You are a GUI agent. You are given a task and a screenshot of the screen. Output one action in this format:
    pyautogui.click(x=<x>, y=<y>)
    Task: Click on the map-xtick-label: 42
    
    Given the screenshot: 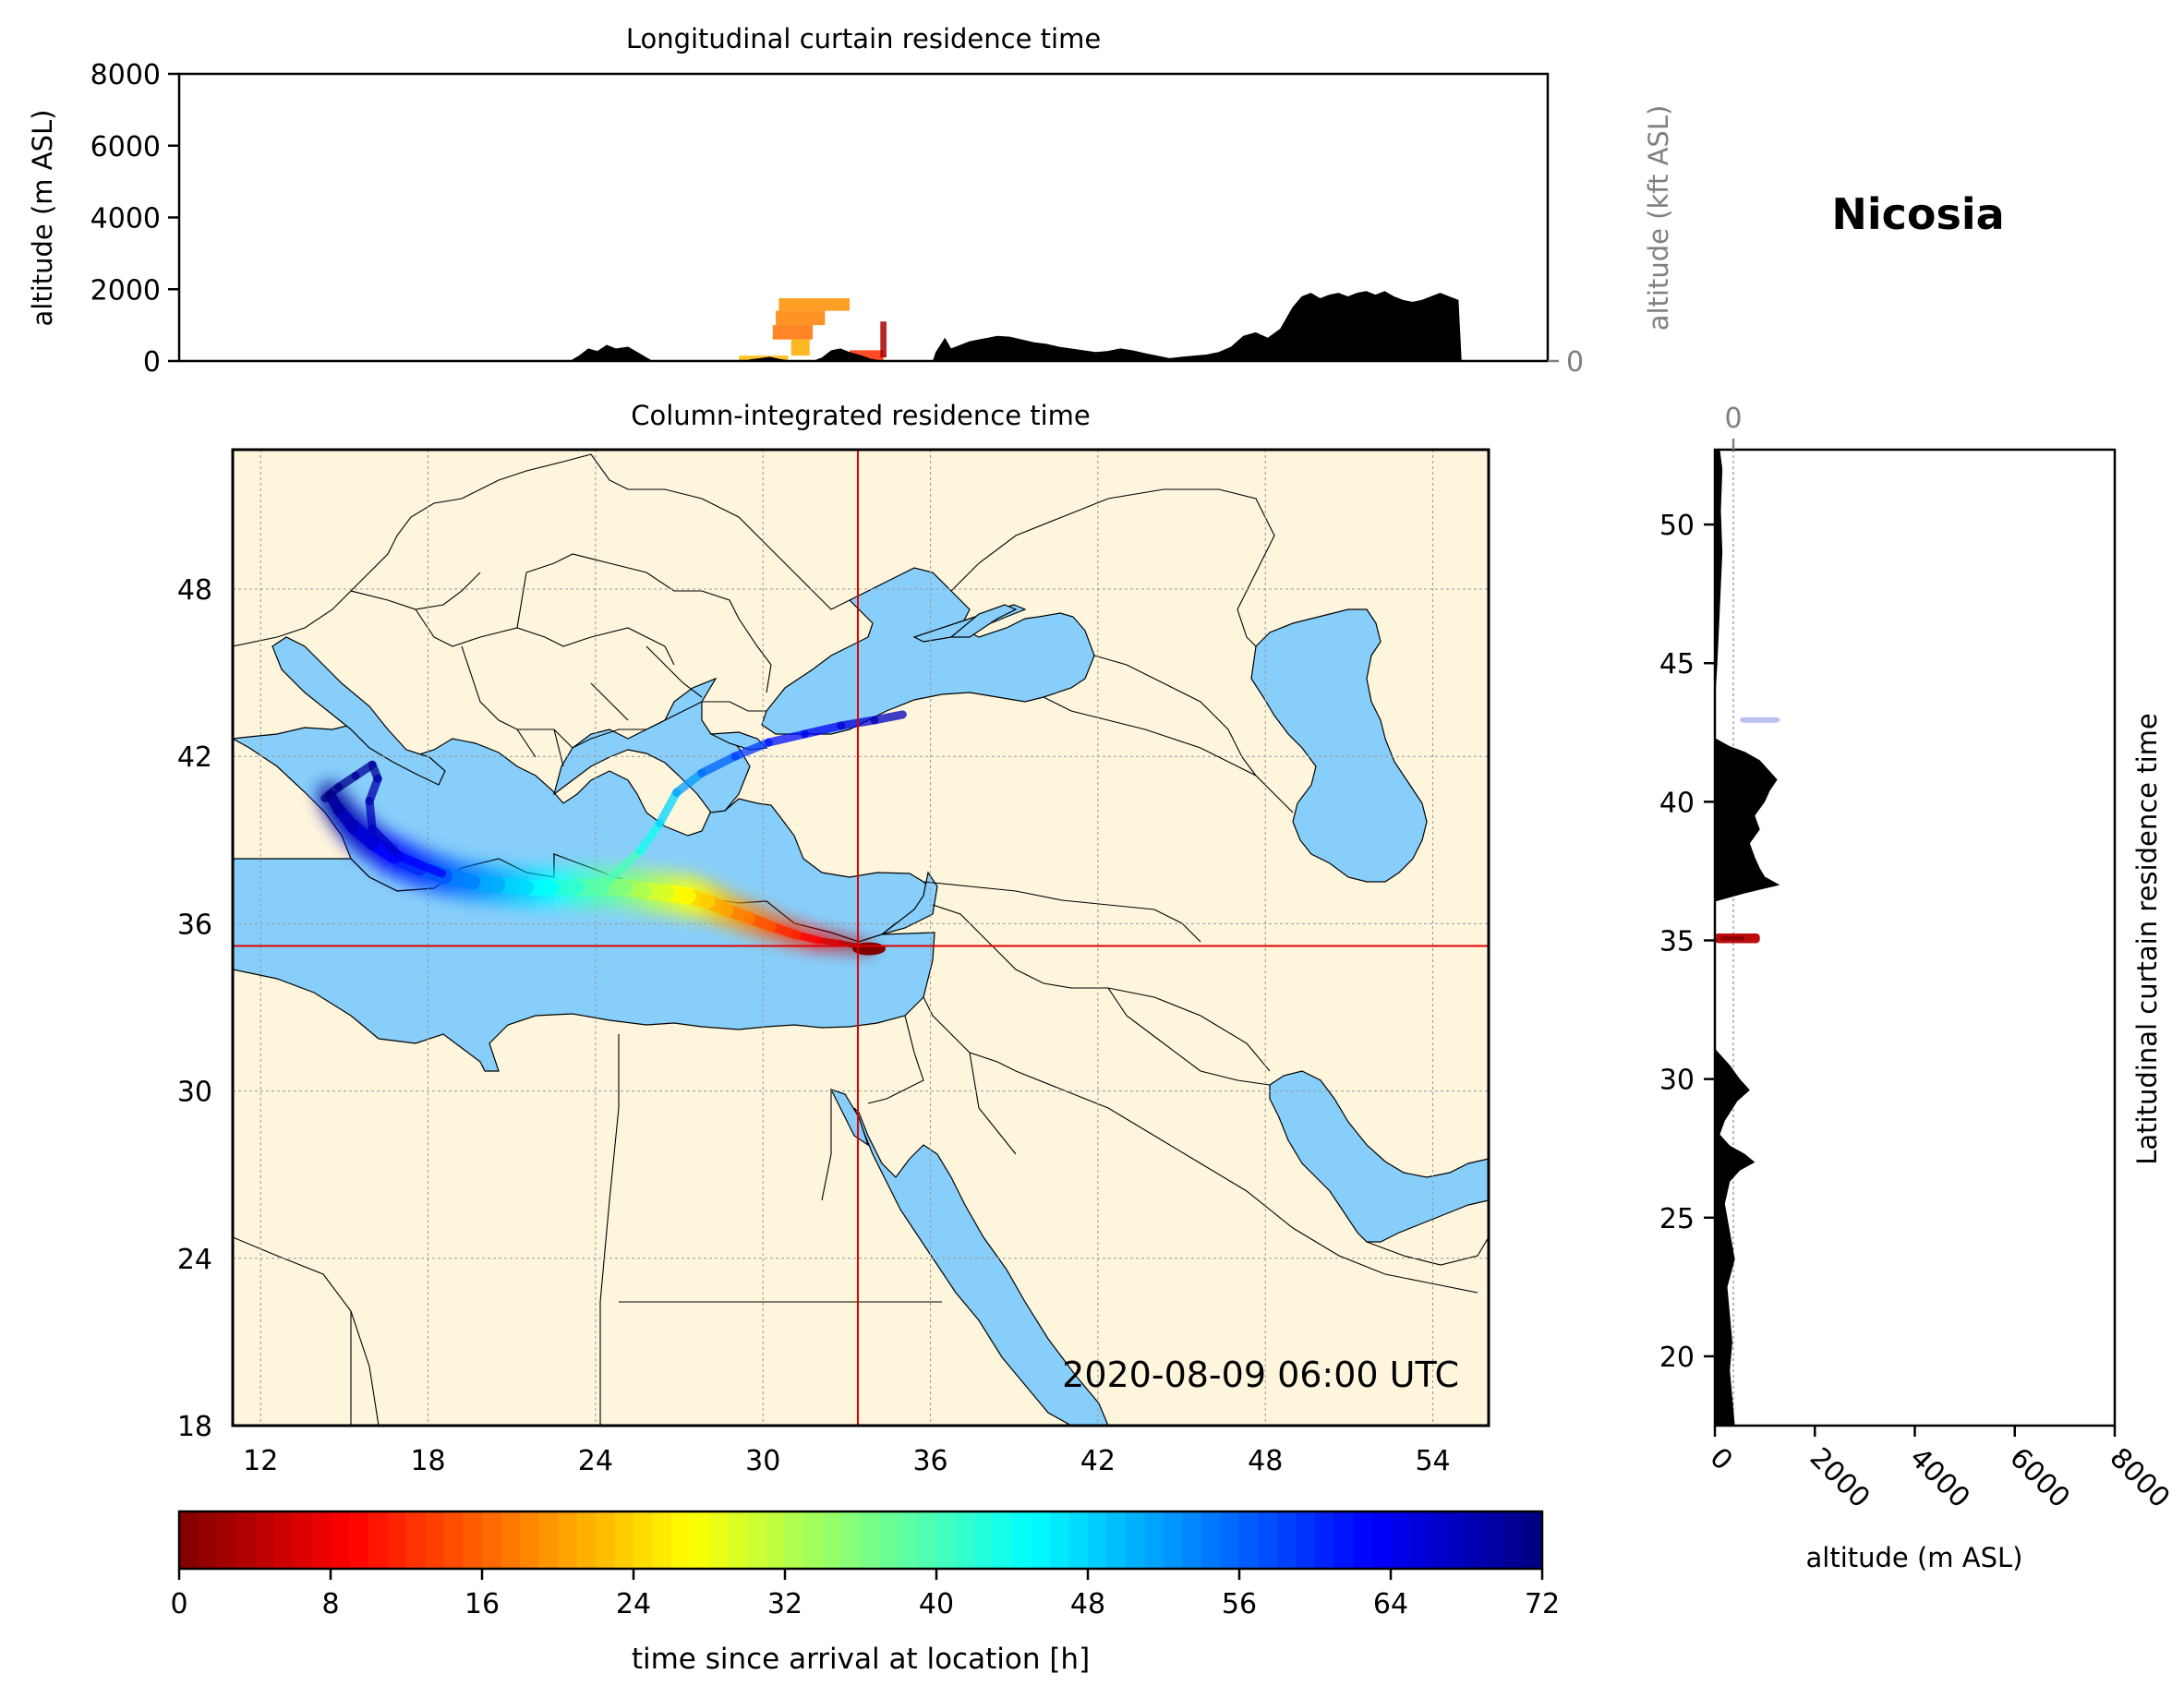 What is the action you would take?
    pyautogui.click(x=1098, y=1461)
    